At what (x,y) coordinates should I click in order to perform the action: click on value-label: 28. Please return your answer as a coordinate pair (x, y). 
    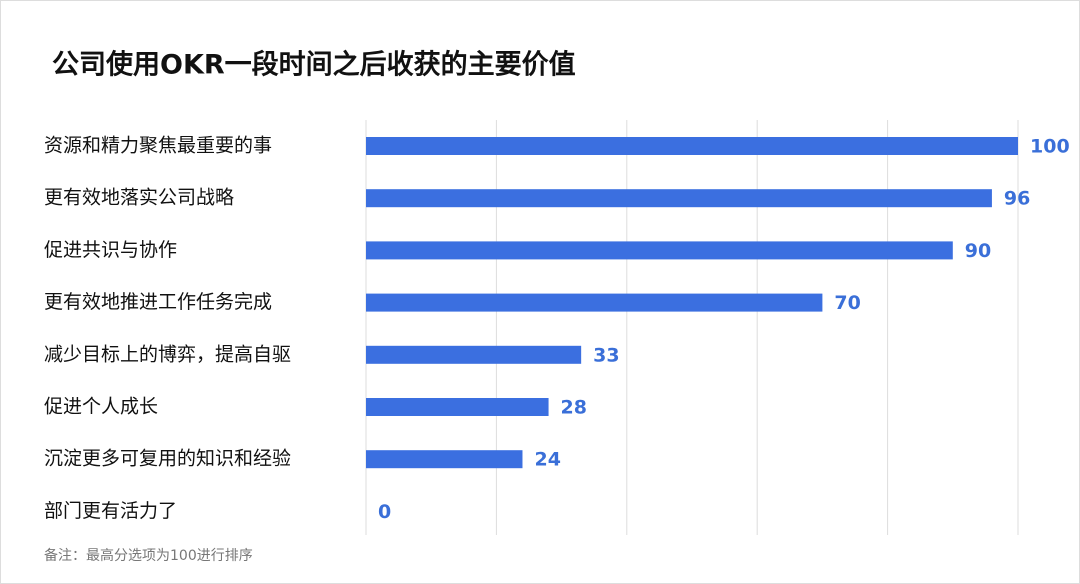
    Looking at the image, I should click on (574, 408).